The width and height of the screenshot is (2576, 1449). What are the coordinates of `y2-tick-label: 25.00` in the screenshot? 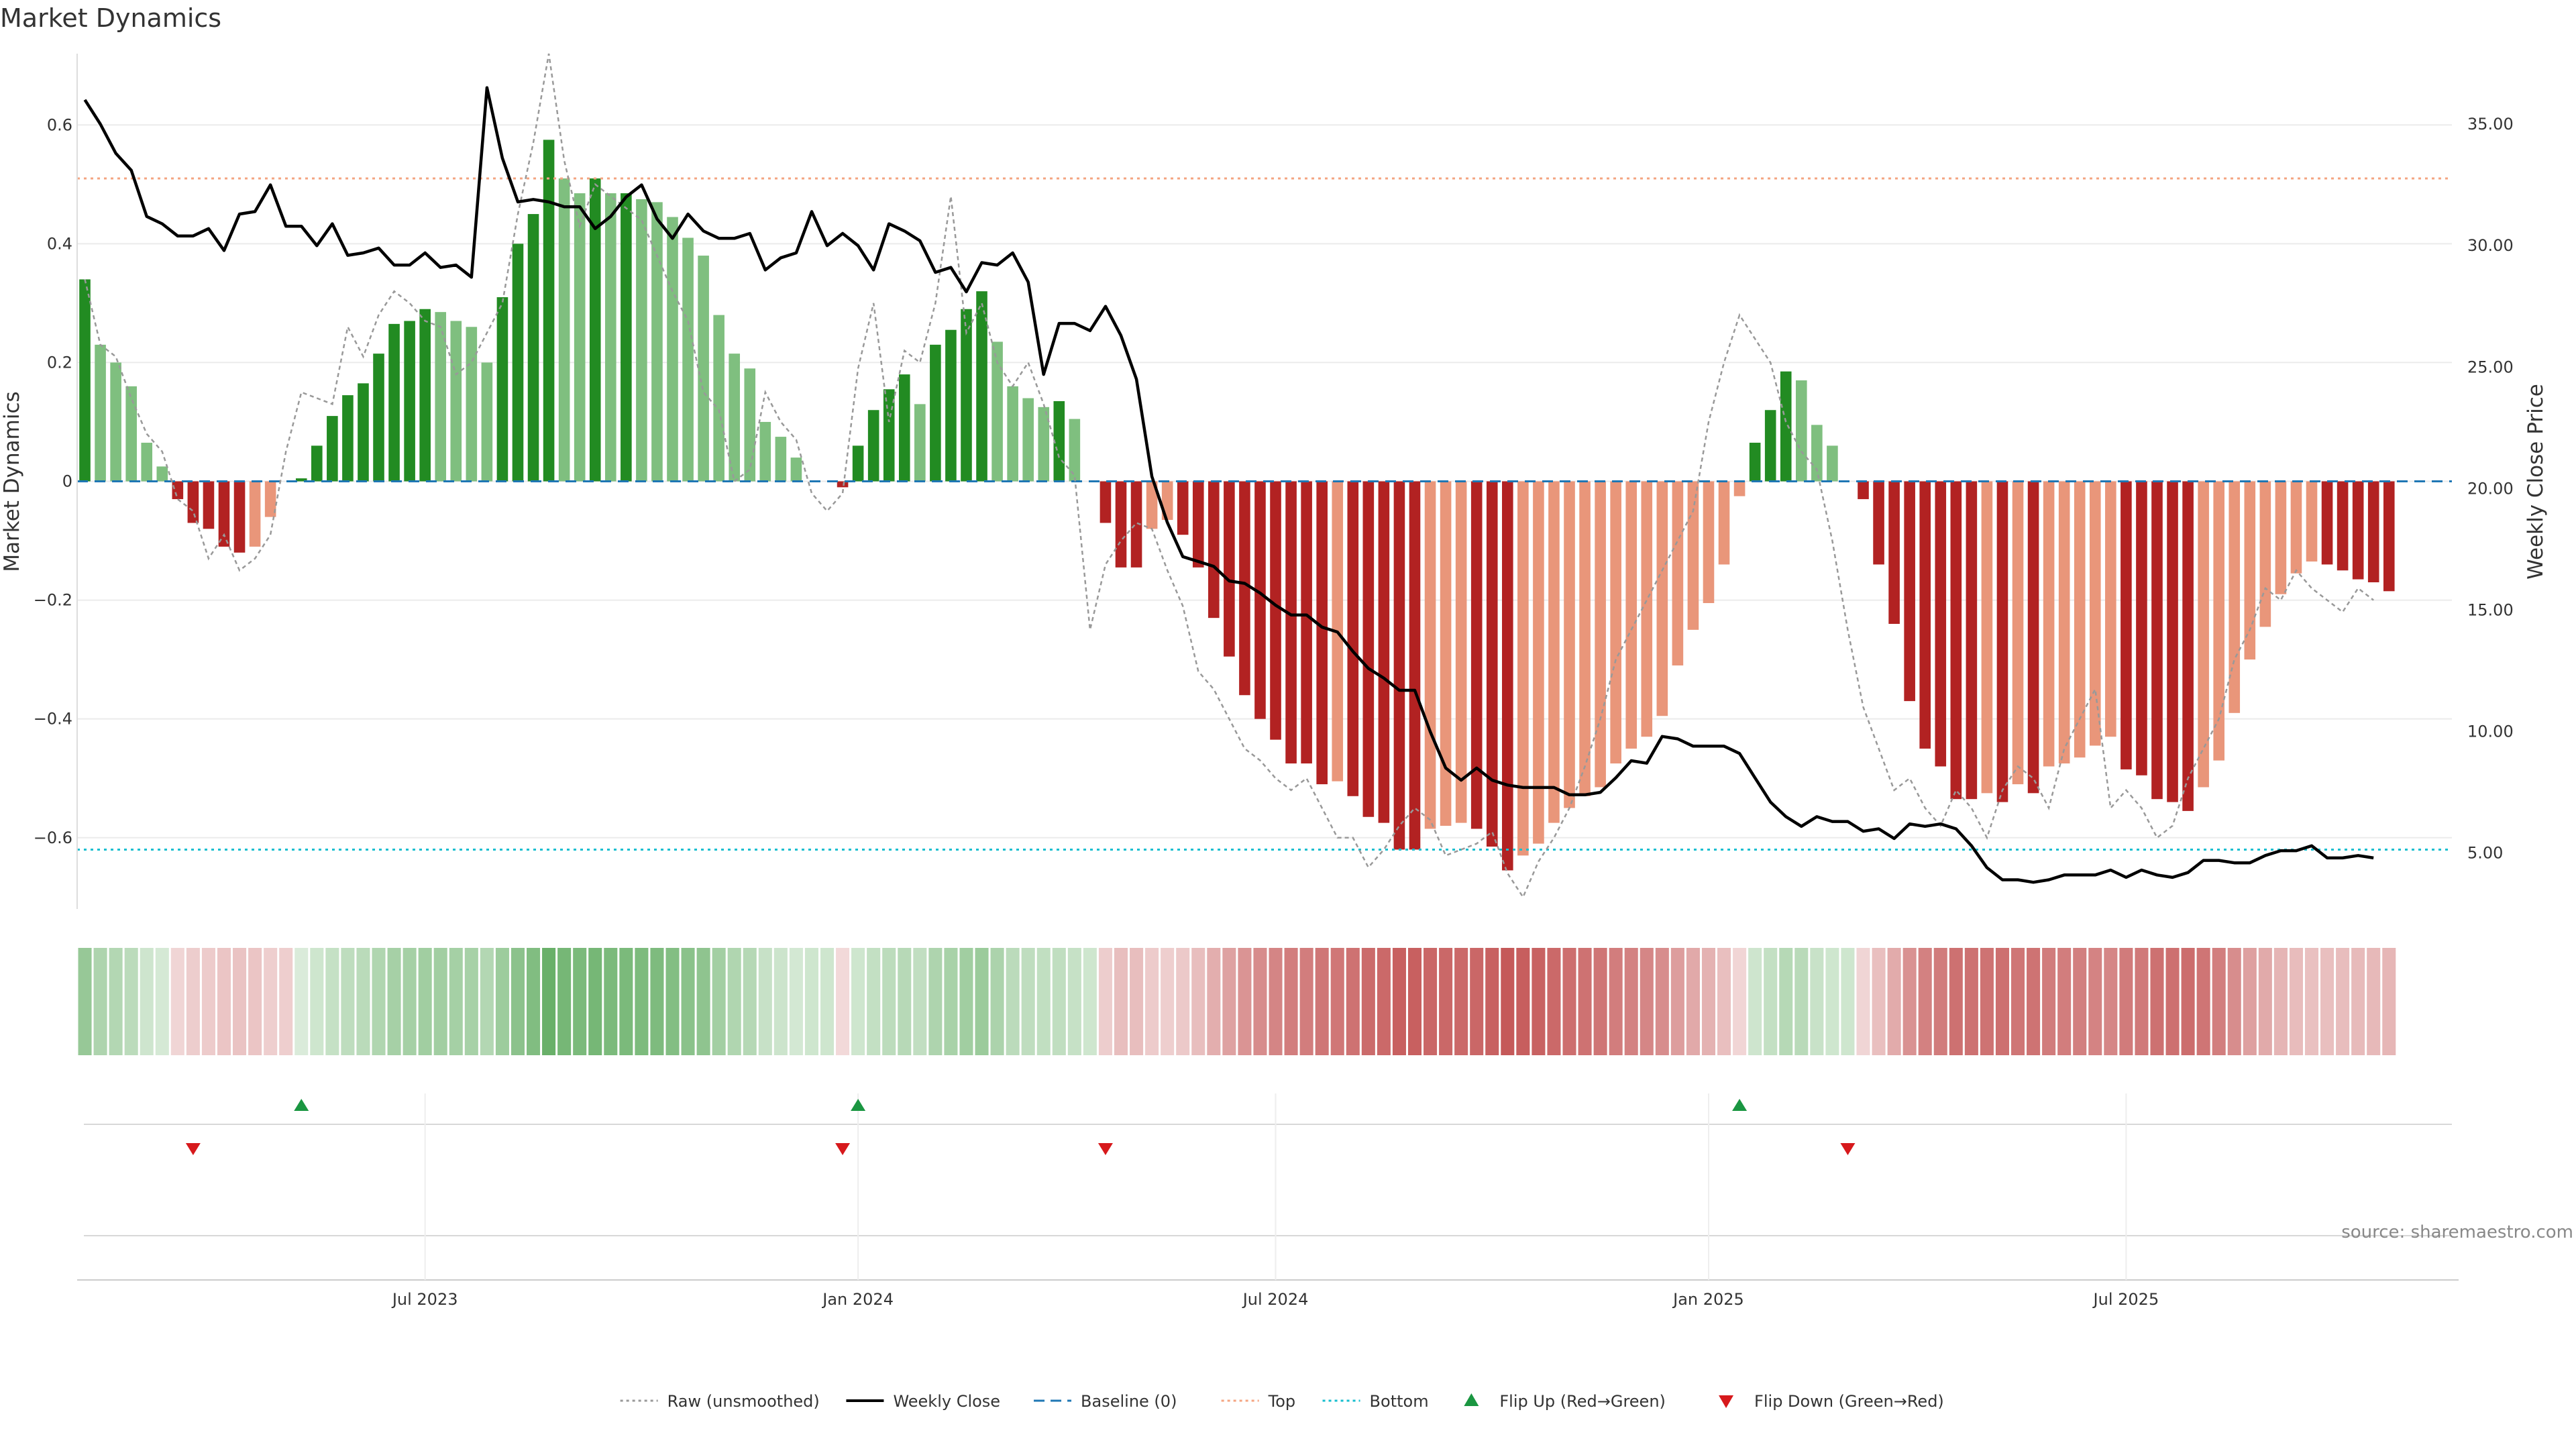 It's located at (2490, 367).